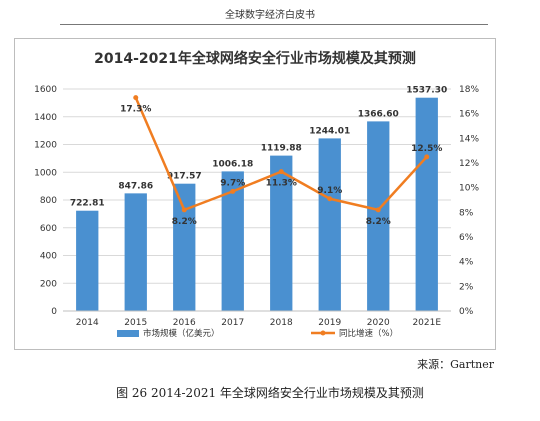  What do you see at coordinates (378, 323) in the screenshot?
I see `x-tick-label-2020: 2020` at bounding box center [378, 323].